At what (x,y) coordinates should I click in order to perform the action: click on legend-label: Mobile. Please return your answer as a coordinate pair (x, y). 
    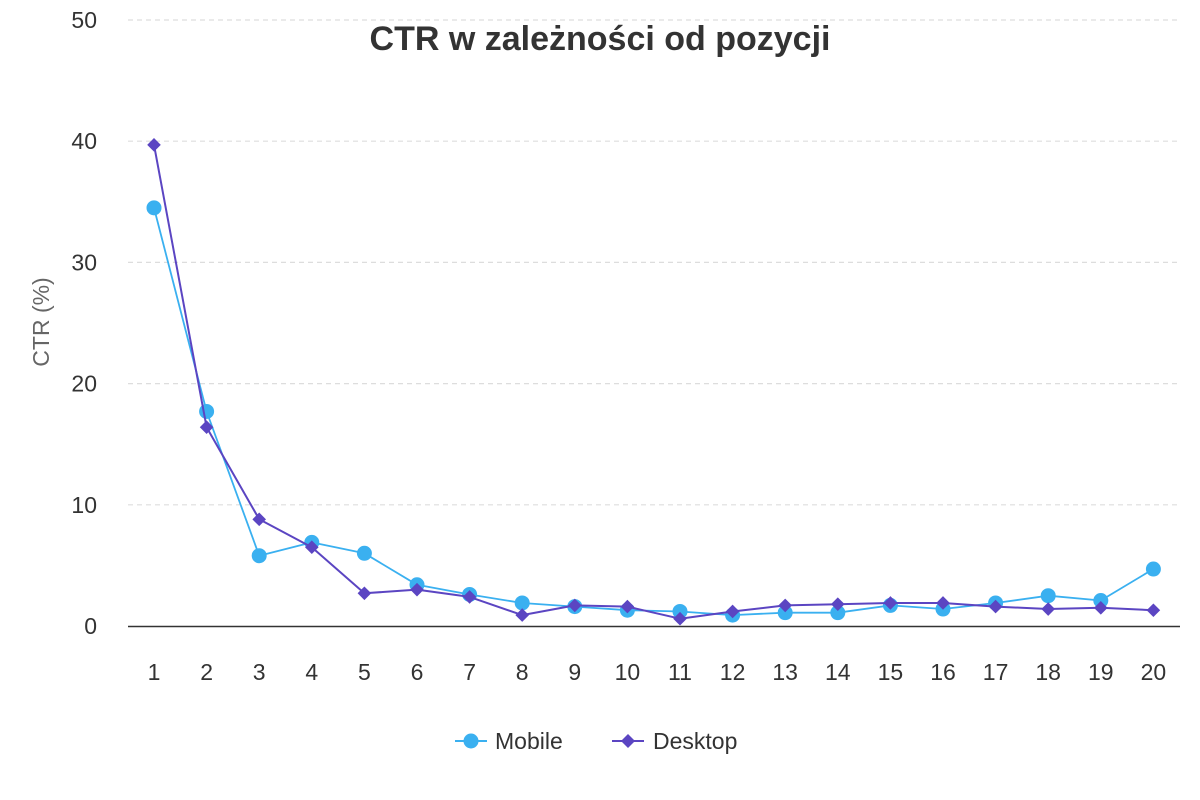
    Looking at the image, I should click on (529, 741).